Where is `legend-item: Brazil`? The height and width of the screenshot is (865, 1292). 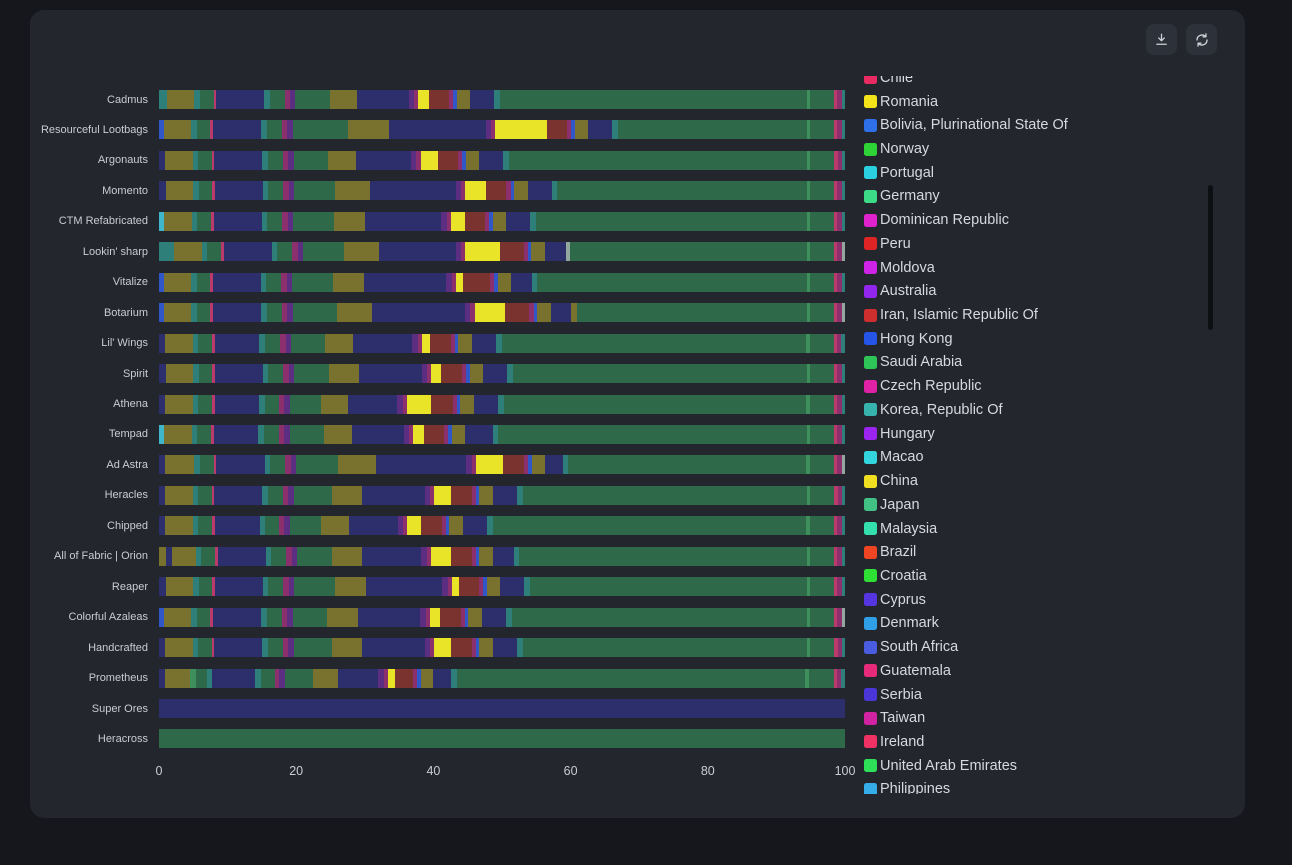 legend-item: Brazil is located at coordinates (1044, 552).